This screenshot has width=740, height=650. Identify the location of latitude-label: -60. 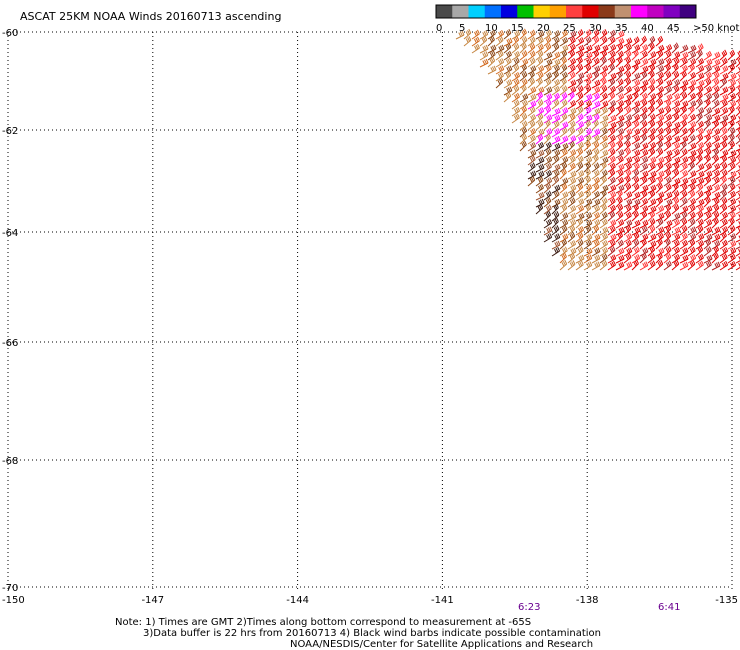
(10, 33).